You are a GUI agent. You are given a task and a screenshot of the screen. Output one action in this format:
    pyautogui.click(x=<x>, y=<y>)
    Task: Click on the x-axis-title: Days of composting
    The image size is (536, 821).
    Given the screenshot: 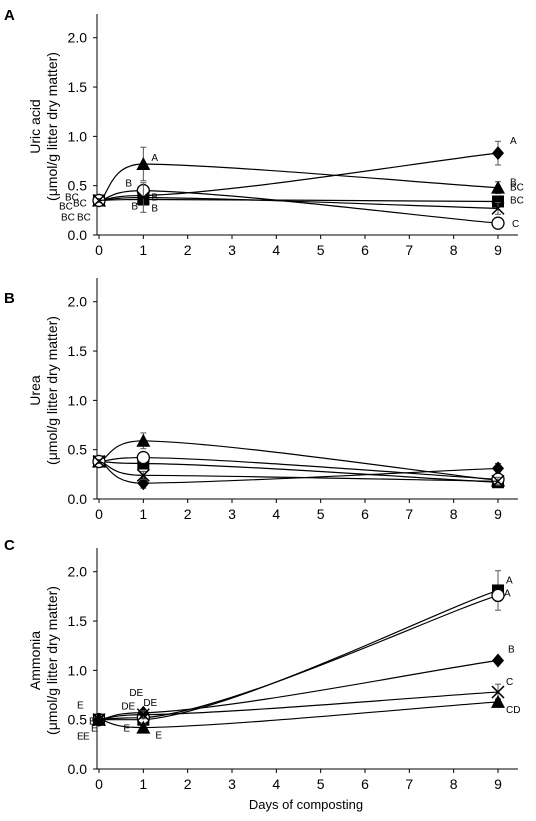 What is the action you would take?
    pyautogui.click(x=306, y=804)
    